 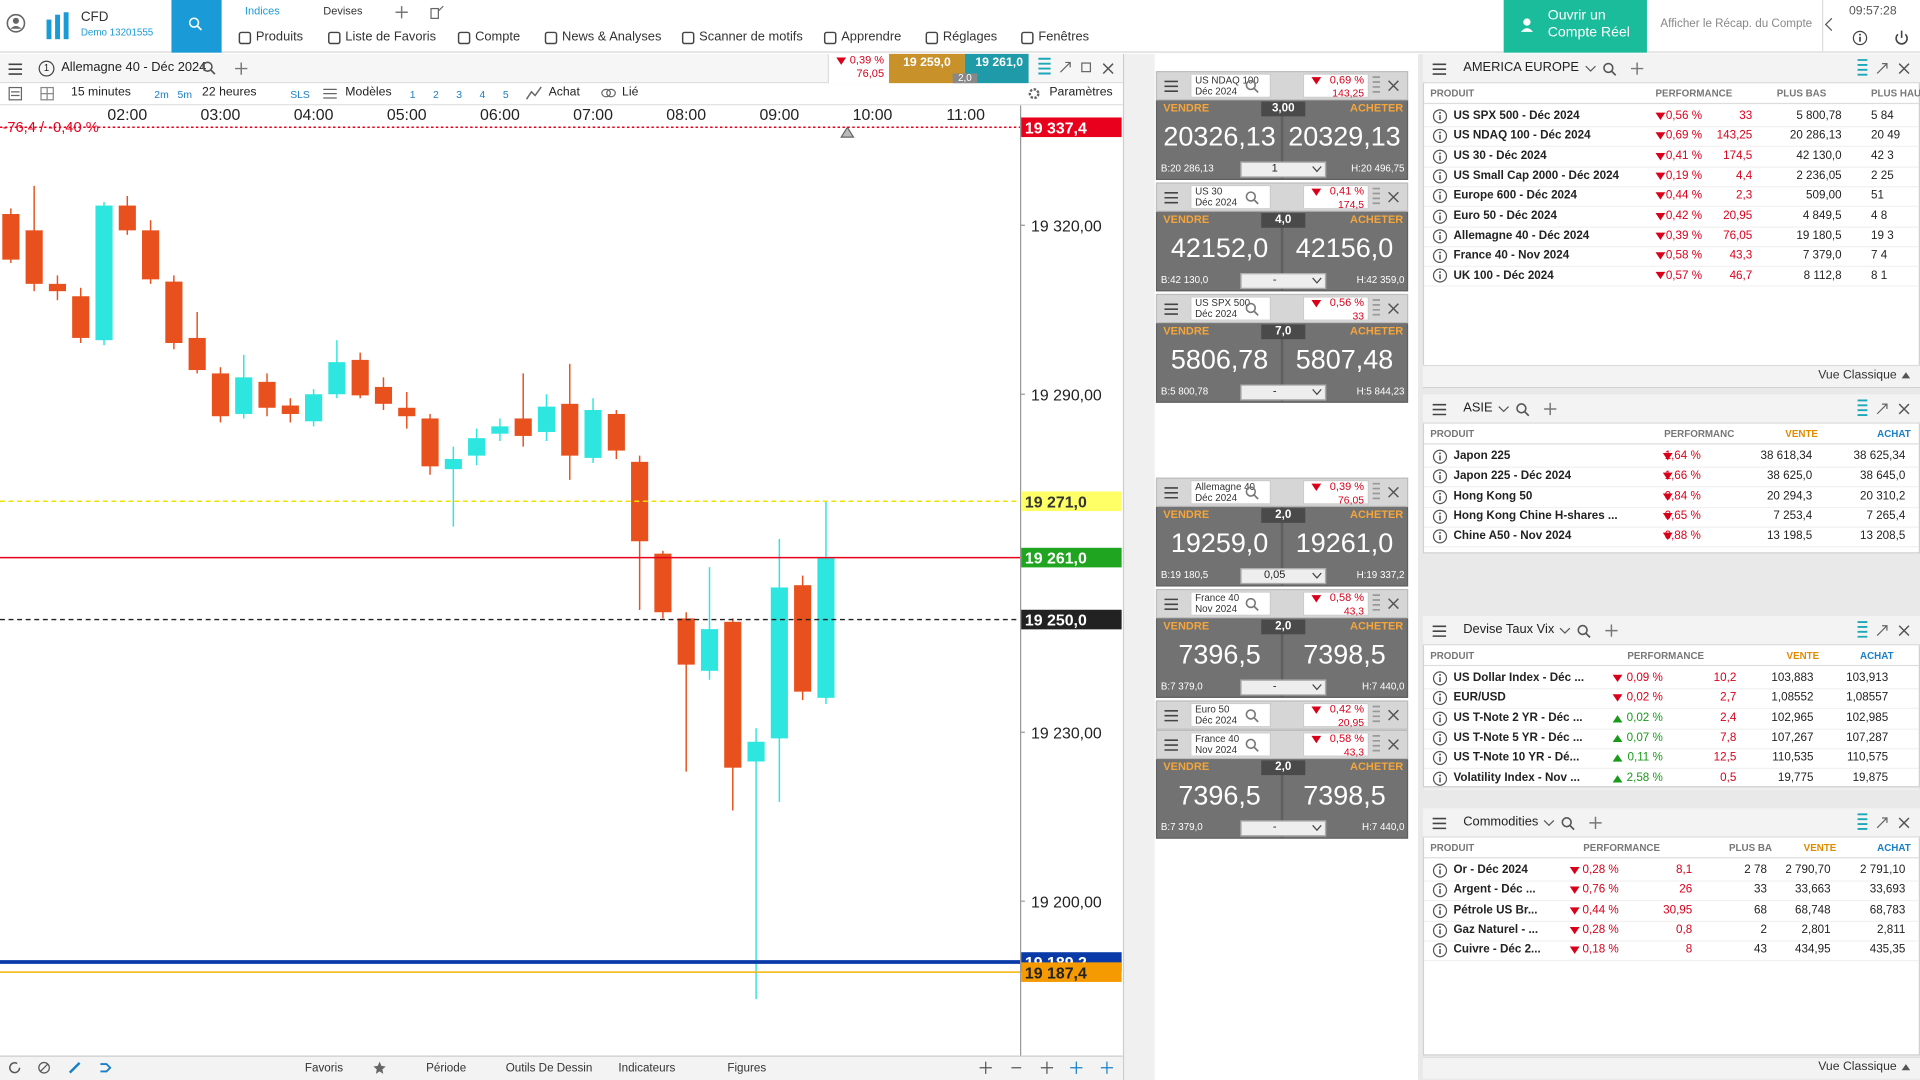 What do you see at coordinates (1219, 655) in the screenshot?
I see `tile-sell: 7396,5` at bounding box center [1219, 655].